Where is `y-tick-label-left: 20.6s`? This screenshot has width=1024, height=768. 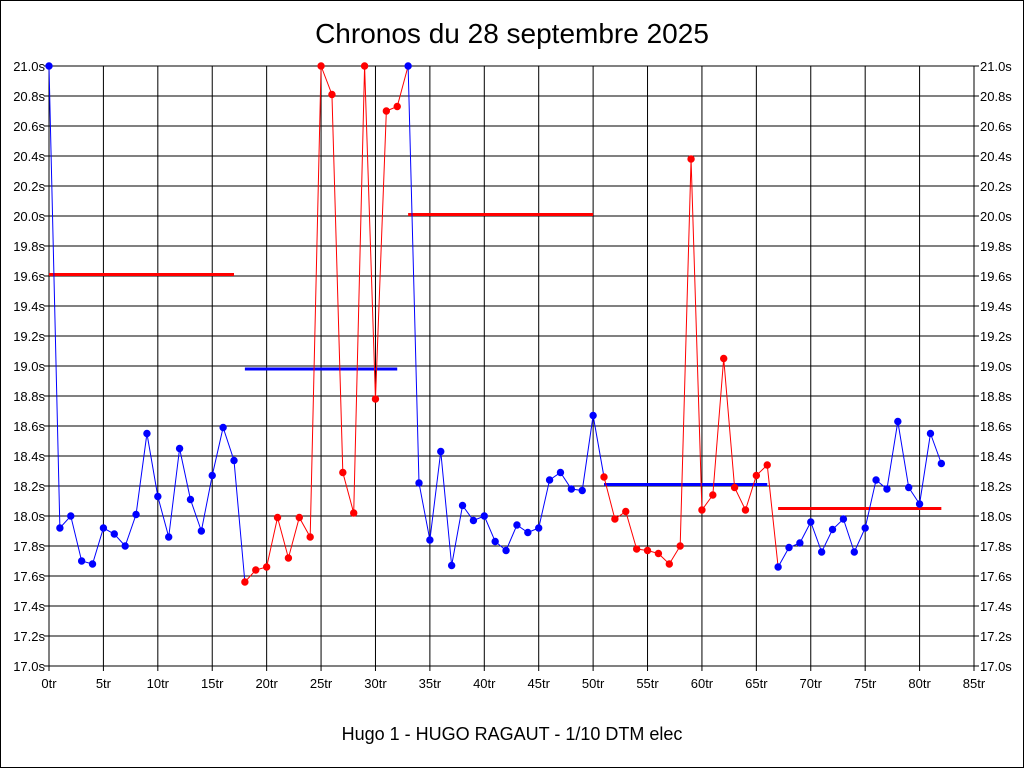 y-tick-label-left: 20.6s is located at coordinates (29, 126).